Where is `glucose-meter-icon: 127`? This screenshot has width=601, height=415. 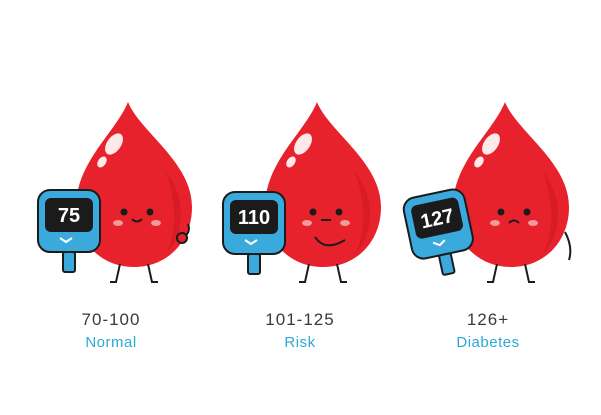 glucose-meter-icon: 127 is located at coordinates (438, 232).